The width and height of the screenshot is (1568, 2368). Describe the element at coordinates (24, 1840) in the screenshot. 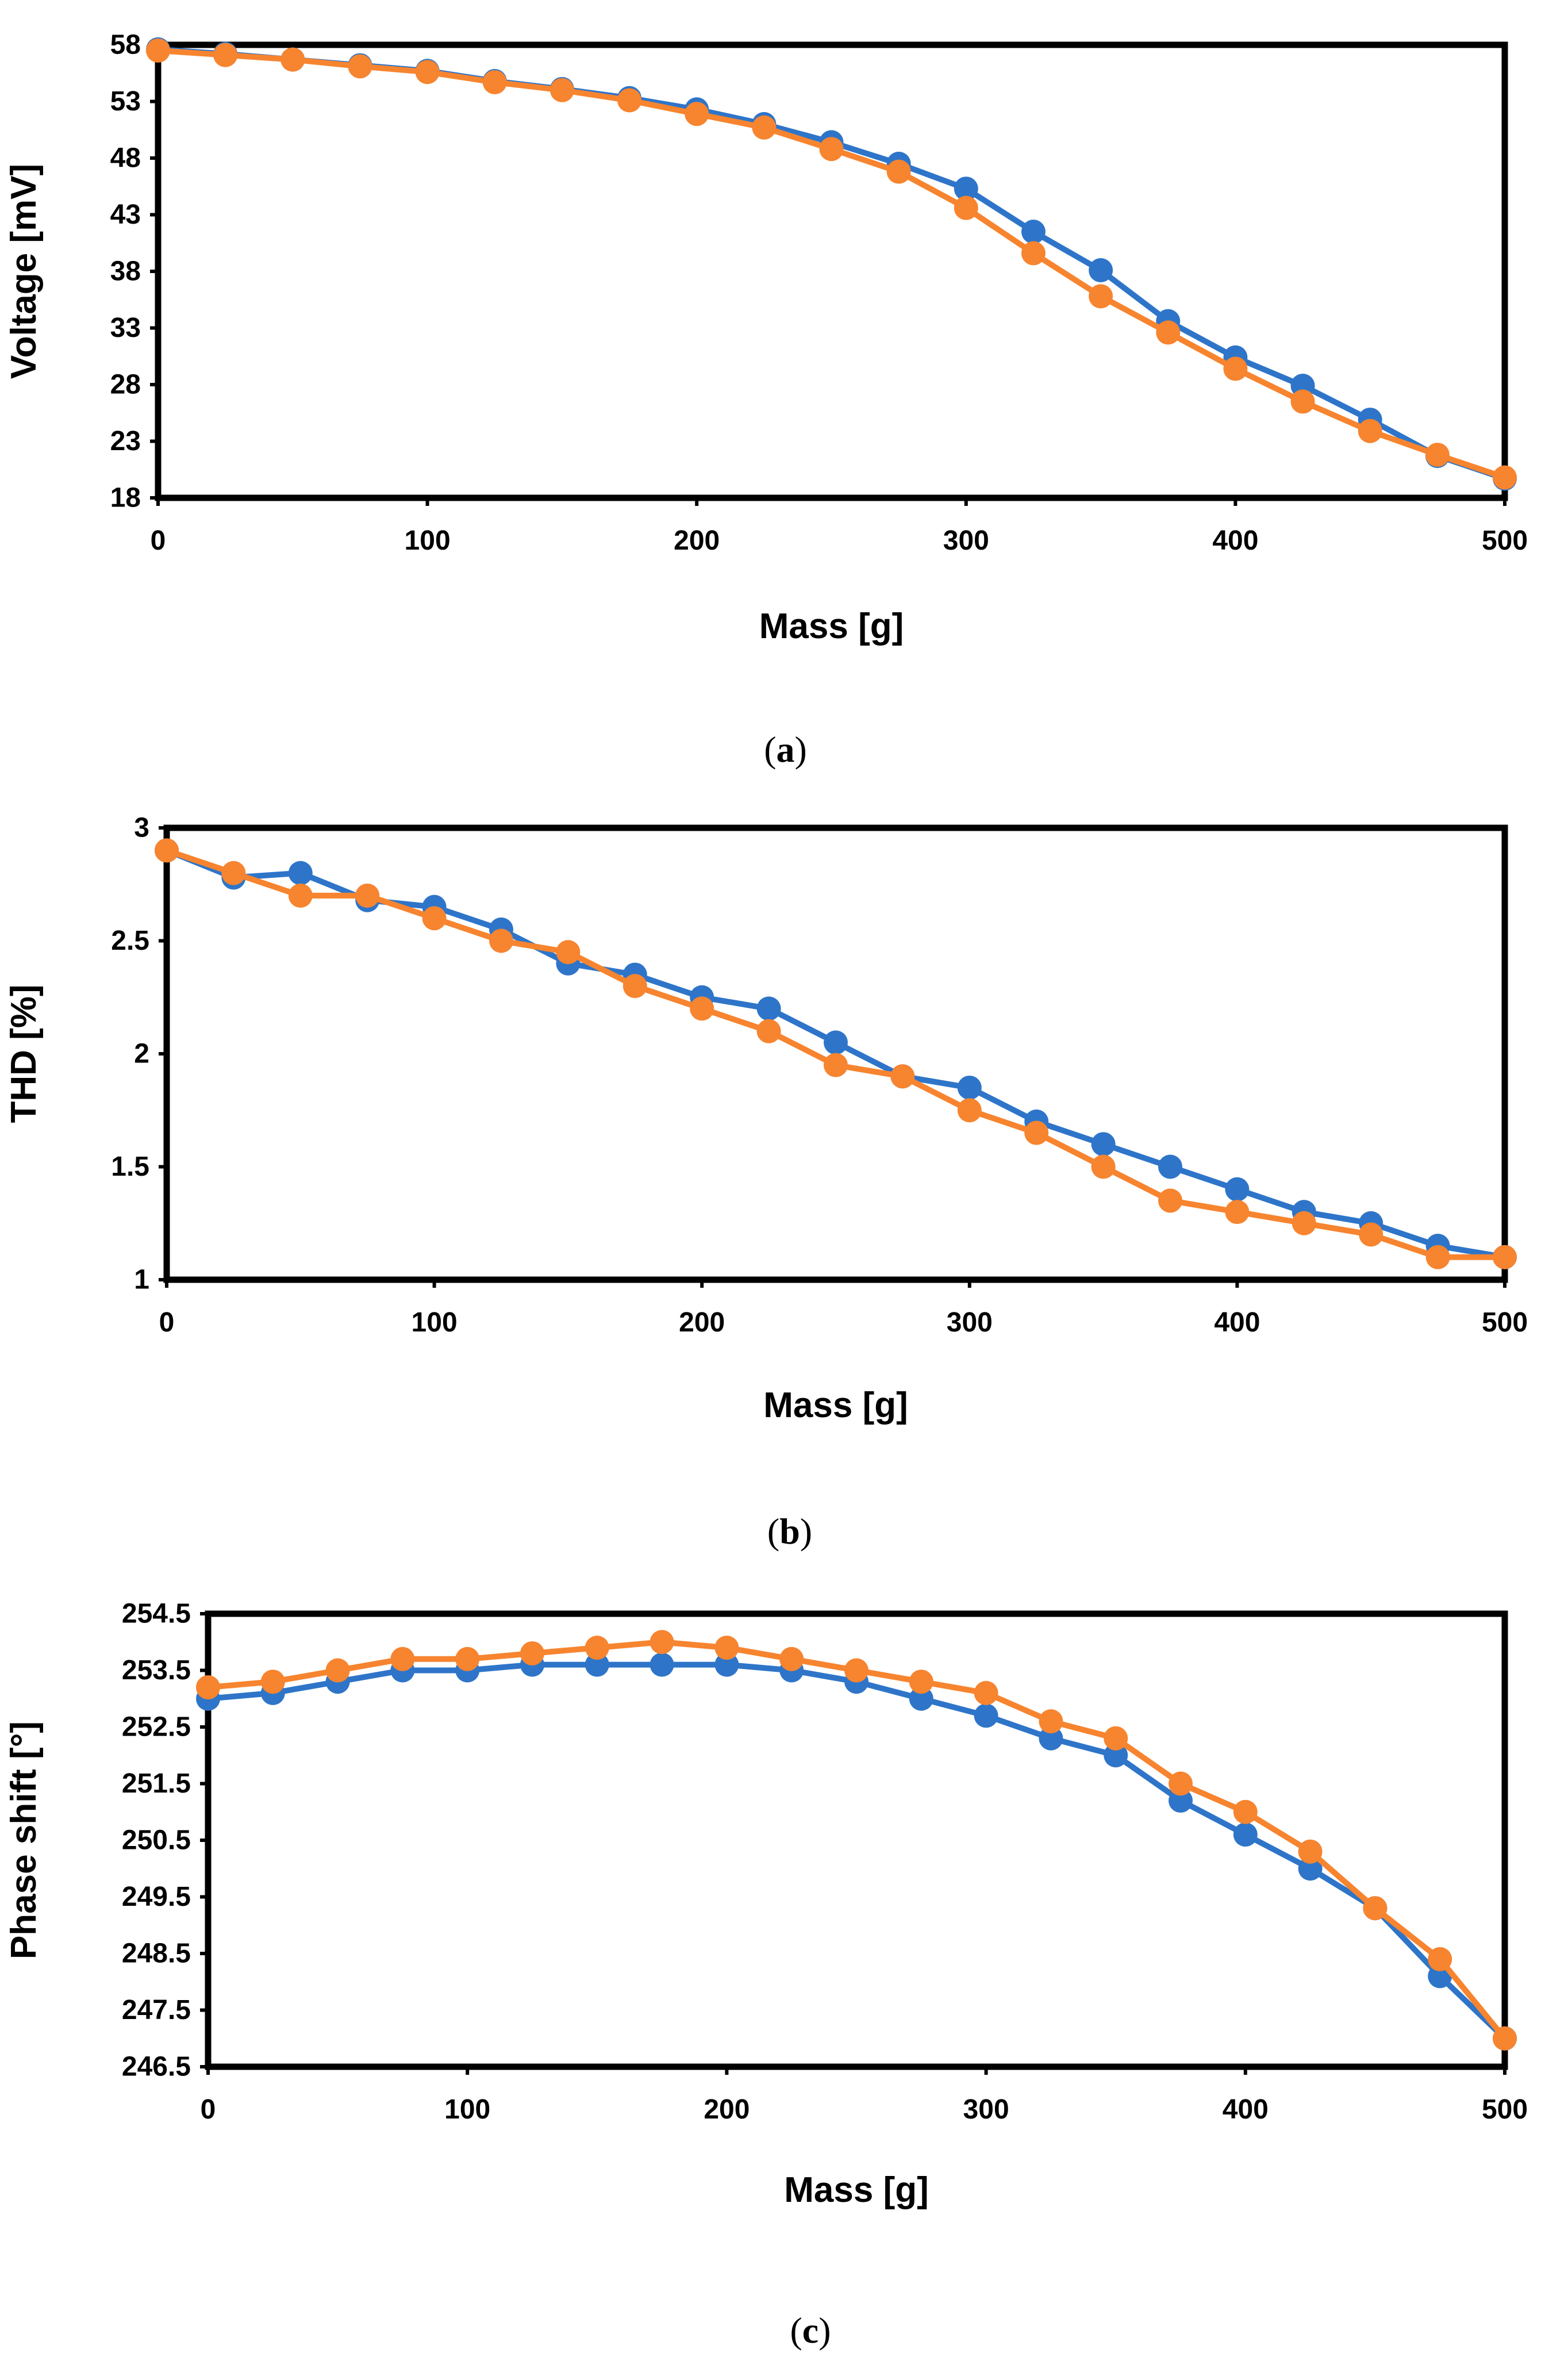

I see `y-axis-title: Phase shift [°]` at that location.